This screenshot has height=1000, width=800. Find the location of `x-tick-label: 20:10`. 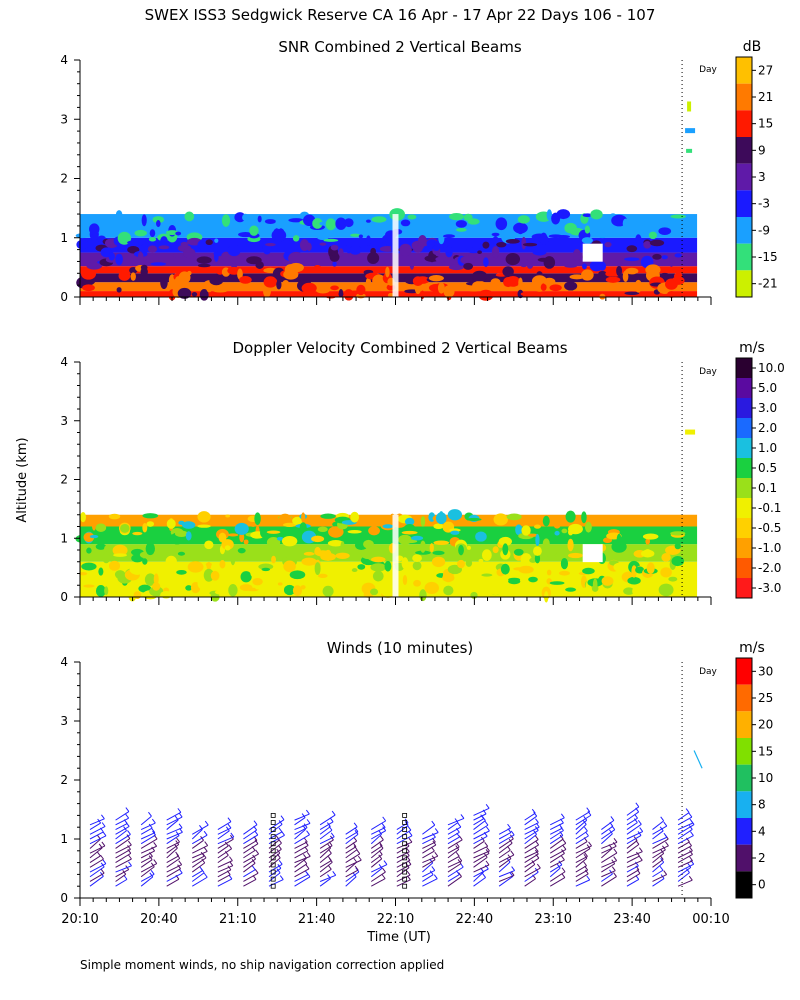

x-tick-label: 20:10 is located at coordinates (79, 919).